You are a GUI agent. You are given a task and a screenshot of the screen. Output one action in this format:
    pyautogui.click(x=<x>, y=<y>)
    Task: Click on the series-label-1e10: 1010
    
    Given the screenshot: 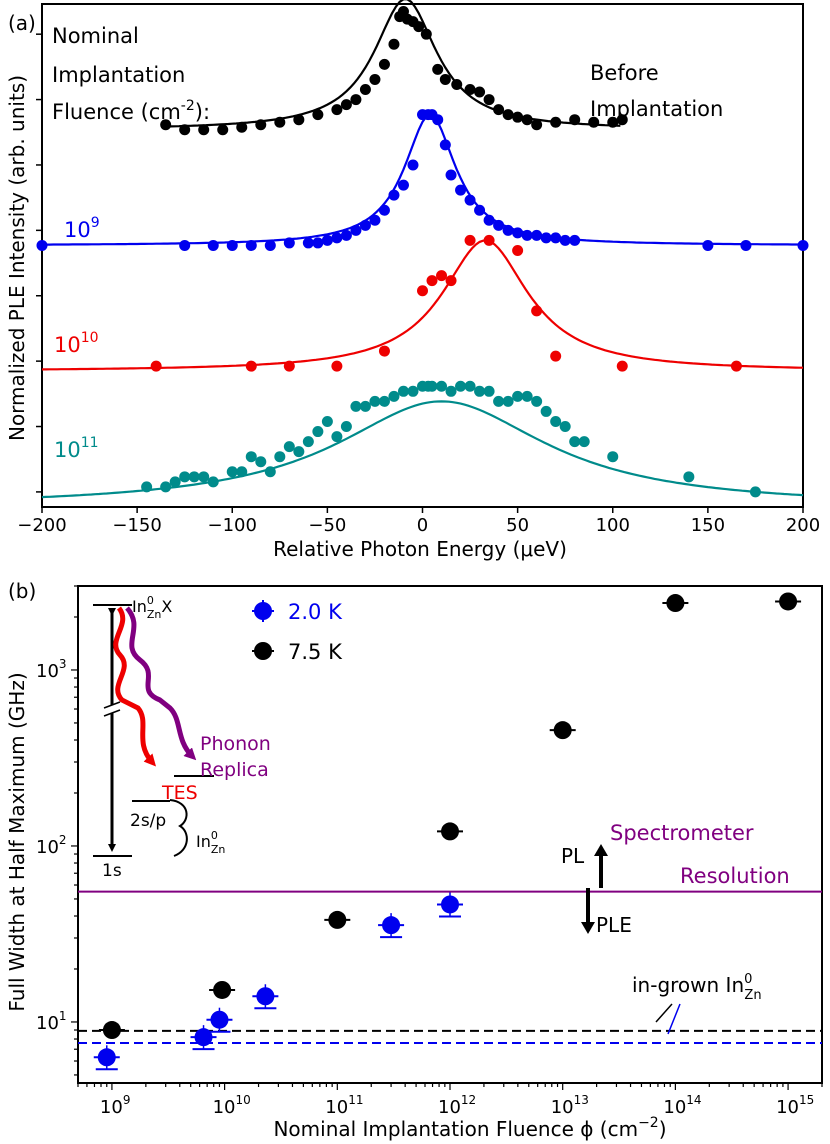 What is the action you would take?
    pyautogui.click(x=76, y=343)
    